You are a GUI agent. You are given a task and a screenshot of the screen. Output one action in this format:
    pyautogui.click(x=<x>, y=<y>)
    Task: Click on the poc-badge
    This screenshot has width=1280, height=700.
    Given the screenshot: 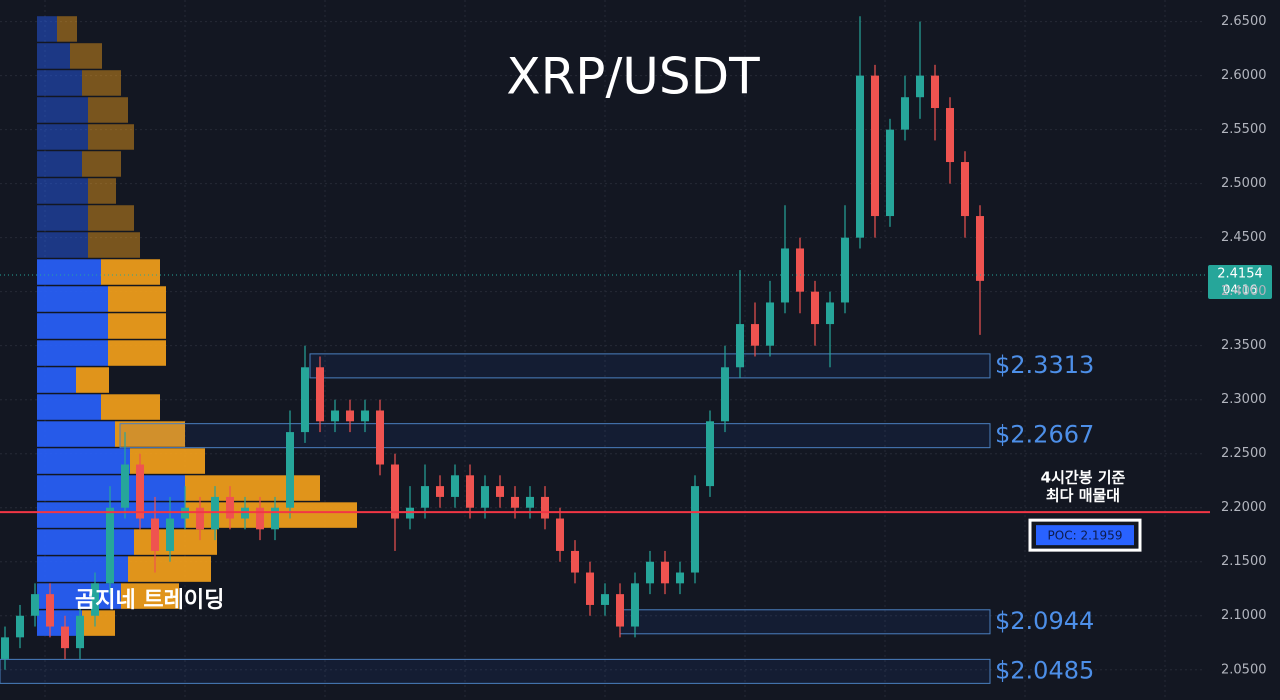 What is the action you would take?
    pyautogui.click(x=1085, y=535)
    